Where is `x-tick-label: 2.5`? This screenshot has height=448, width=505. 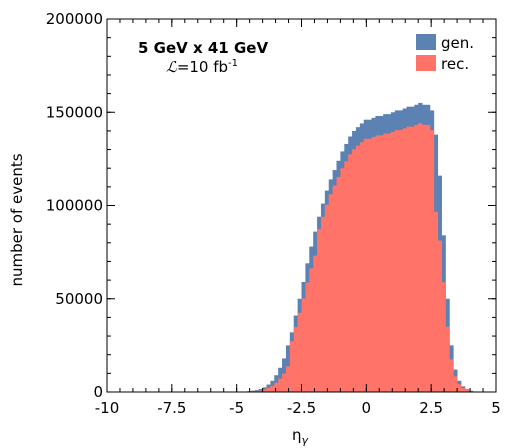
x-tick-label: 2.5 is located at coordinates (431, 408).